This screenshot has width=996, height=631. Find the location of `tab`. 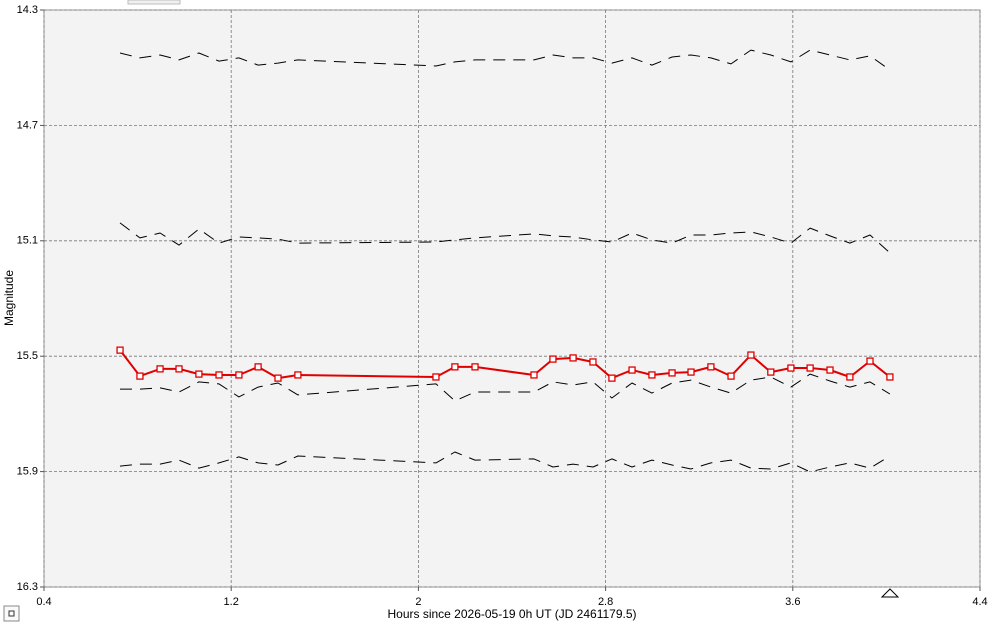

tab is located at coordinates (154, 2).